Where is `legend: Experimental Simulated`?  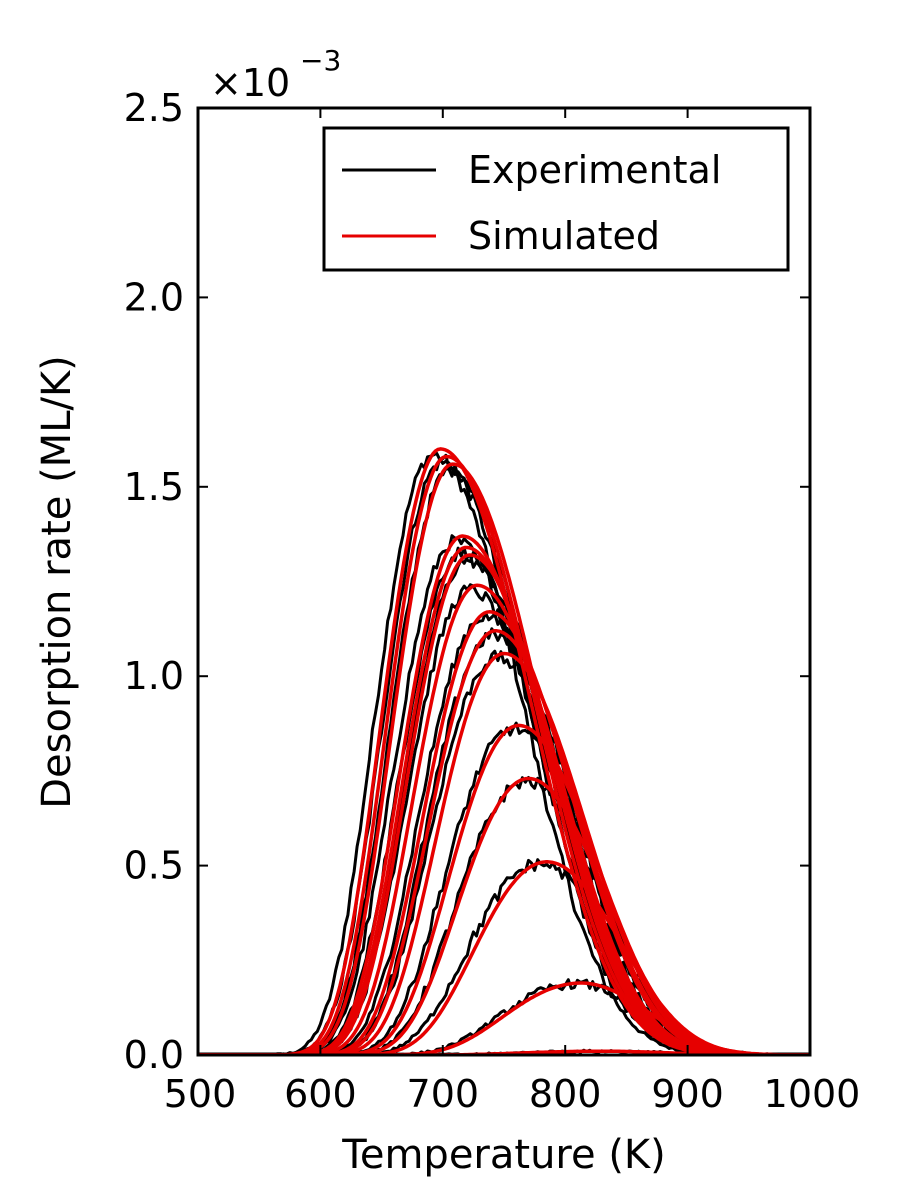 legend: Experimental Simulated is located at coordinates (556, 199).